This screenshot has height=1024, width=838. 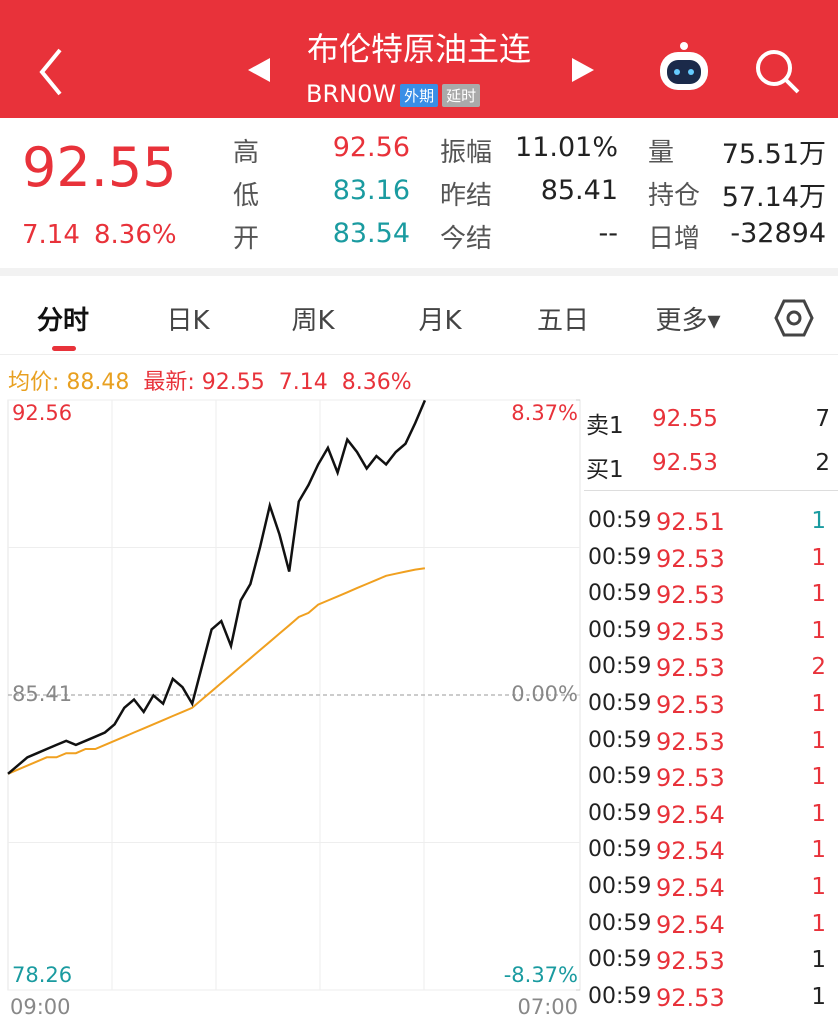 What do you see at coordinates (822, 463) in the screenshot?
I see `book-volume: 2` at bounding box center [822, 463].